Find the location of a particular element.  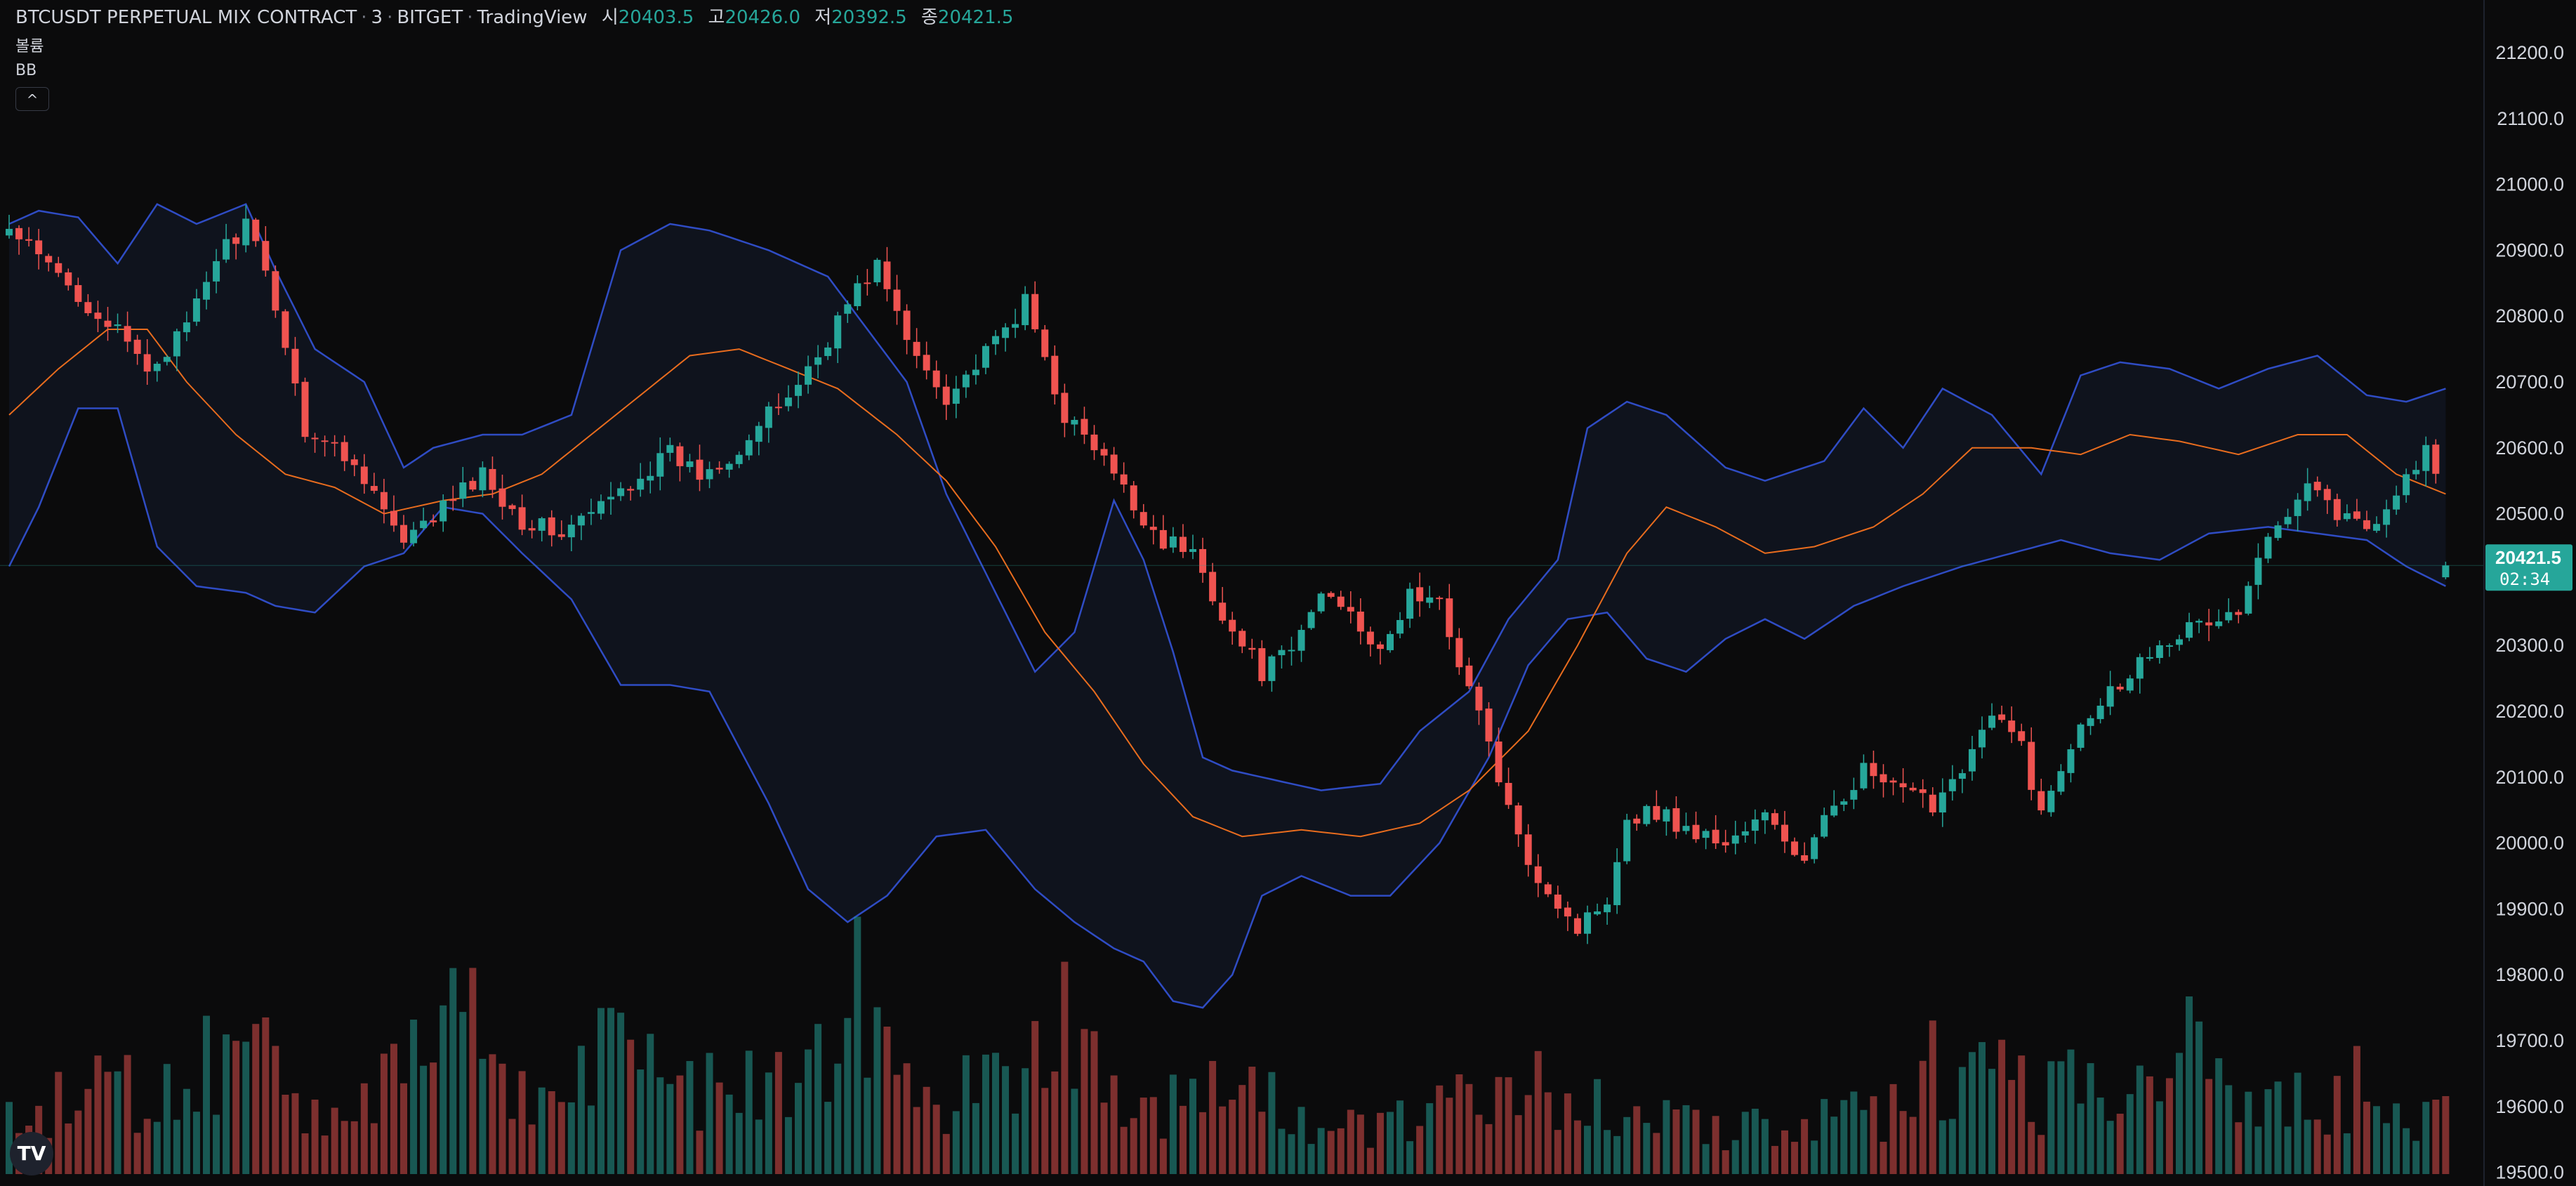

bb-indicator-label: BB is located at coordinates (26, 70).